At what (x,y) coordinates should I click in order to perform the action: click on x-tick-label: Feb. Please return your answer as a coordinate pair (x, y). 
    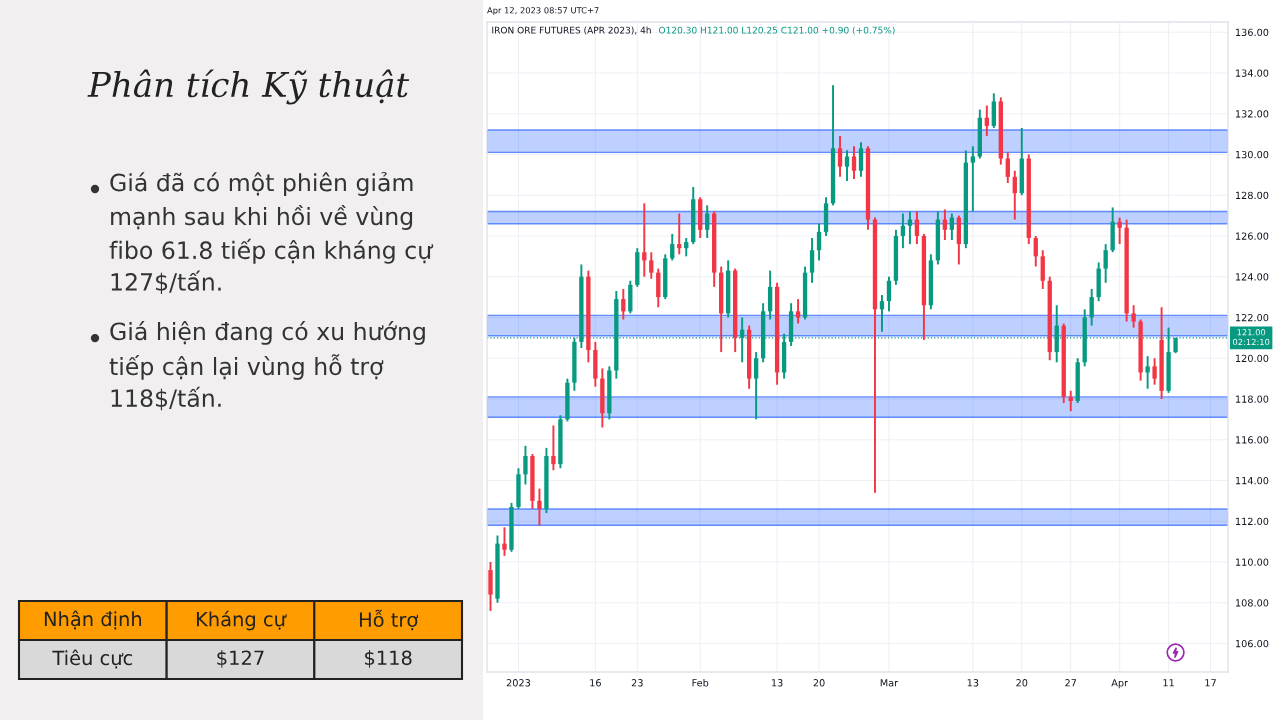
    Looking at the image, I should click on (700, 682).